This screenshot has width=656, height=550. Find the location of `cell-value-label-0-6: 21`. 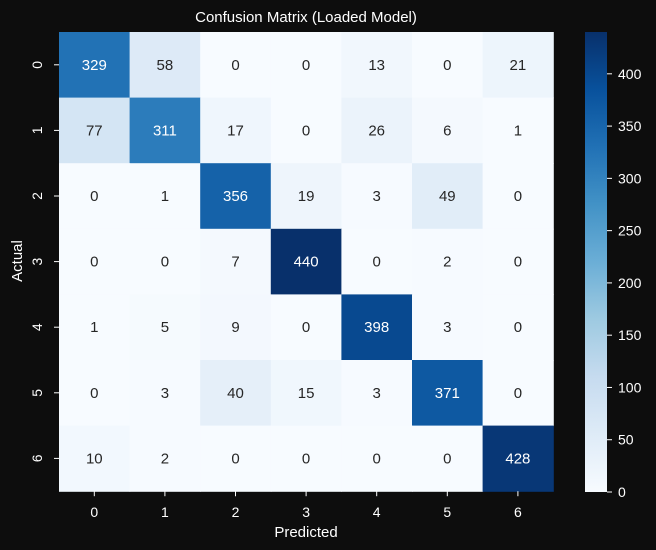

cell-value-label-0-6: 21 is located at coordinates (518, 65).